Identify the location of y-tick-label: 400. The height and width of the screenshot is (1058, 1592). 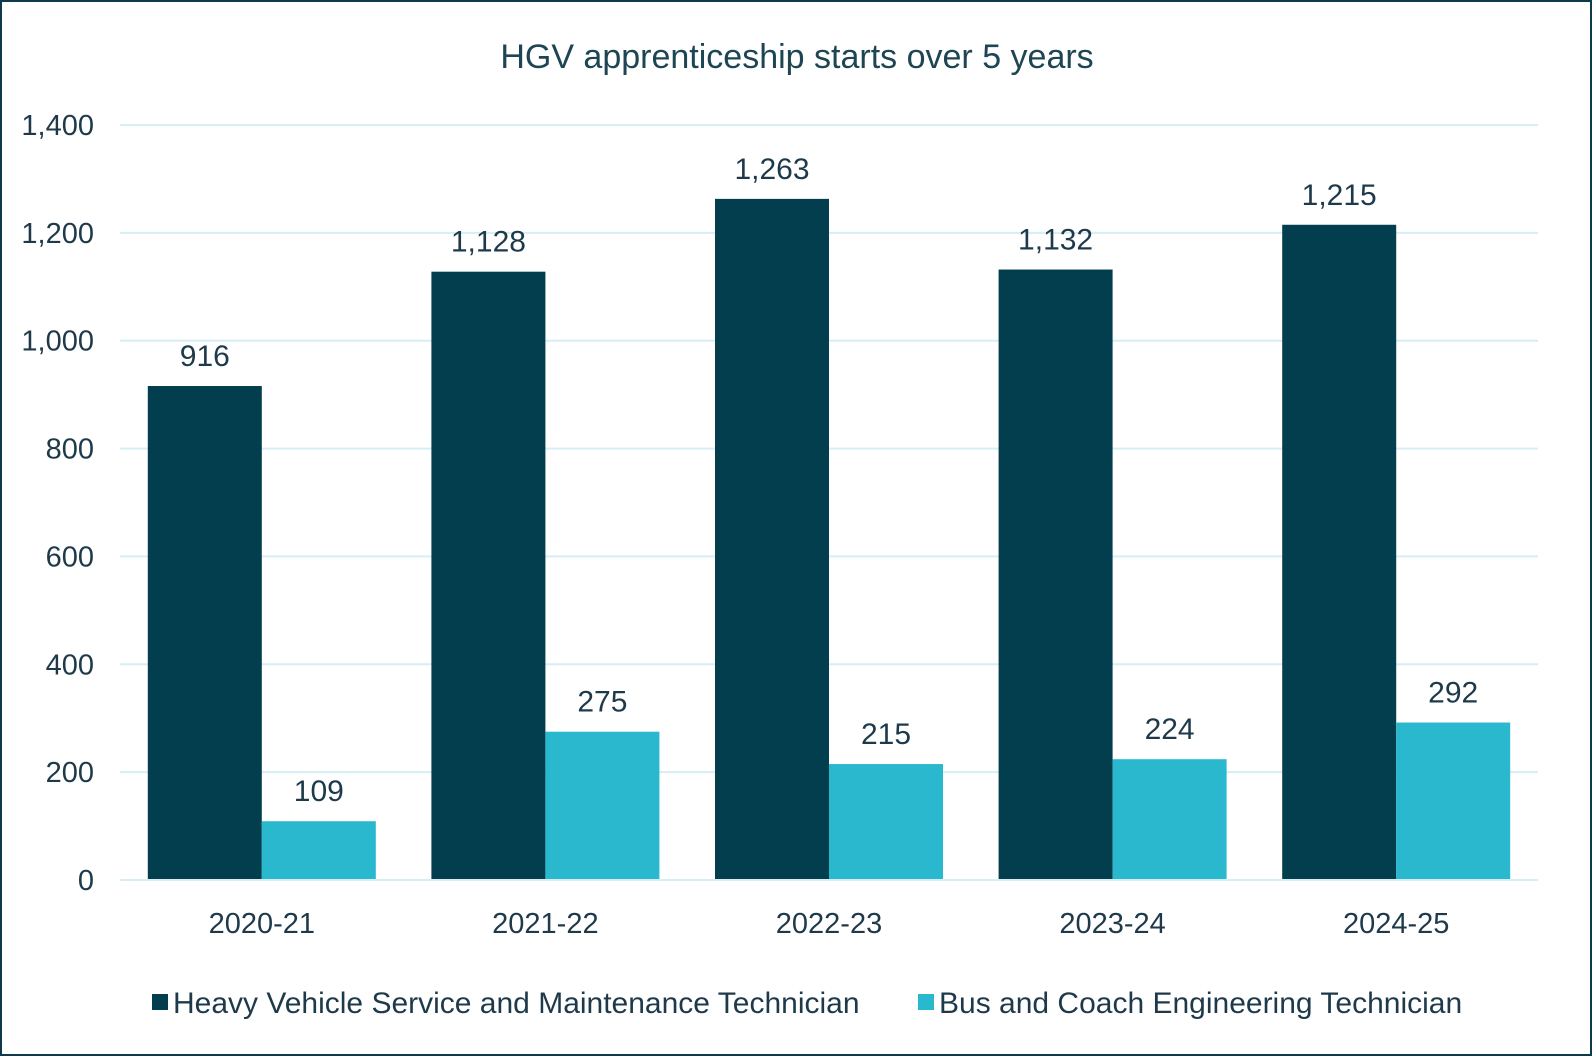
(70, 665).